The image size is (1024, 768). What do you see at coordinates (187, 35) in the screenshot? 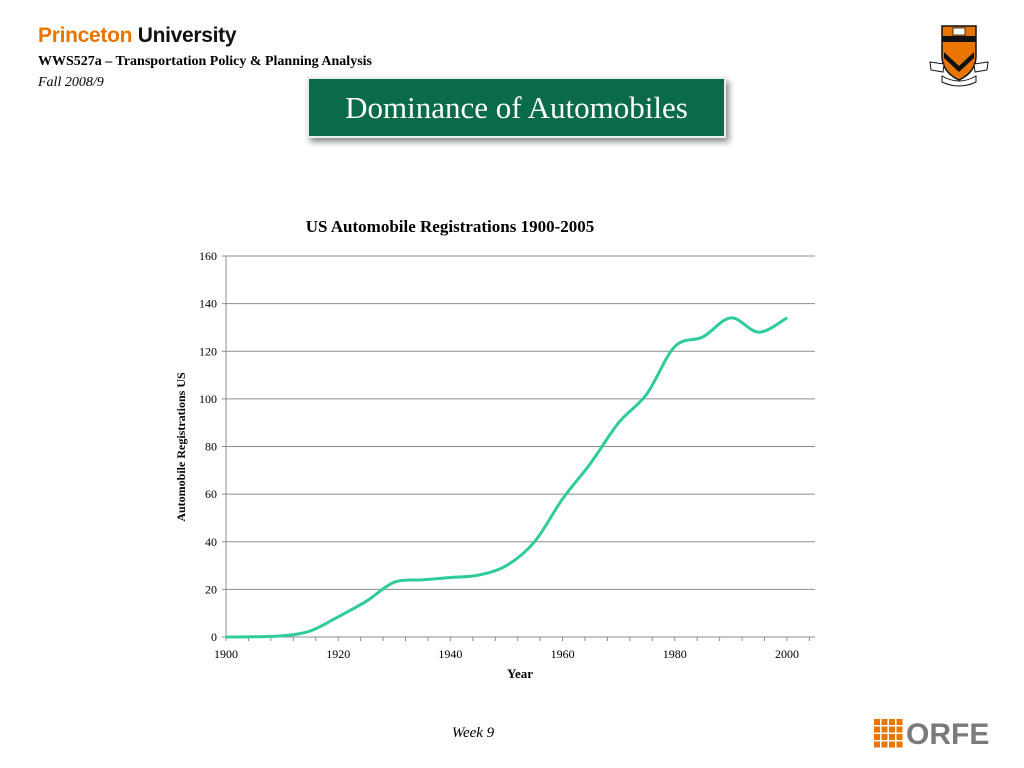
I see `brand-university: University` at bounding box center [187, 35].